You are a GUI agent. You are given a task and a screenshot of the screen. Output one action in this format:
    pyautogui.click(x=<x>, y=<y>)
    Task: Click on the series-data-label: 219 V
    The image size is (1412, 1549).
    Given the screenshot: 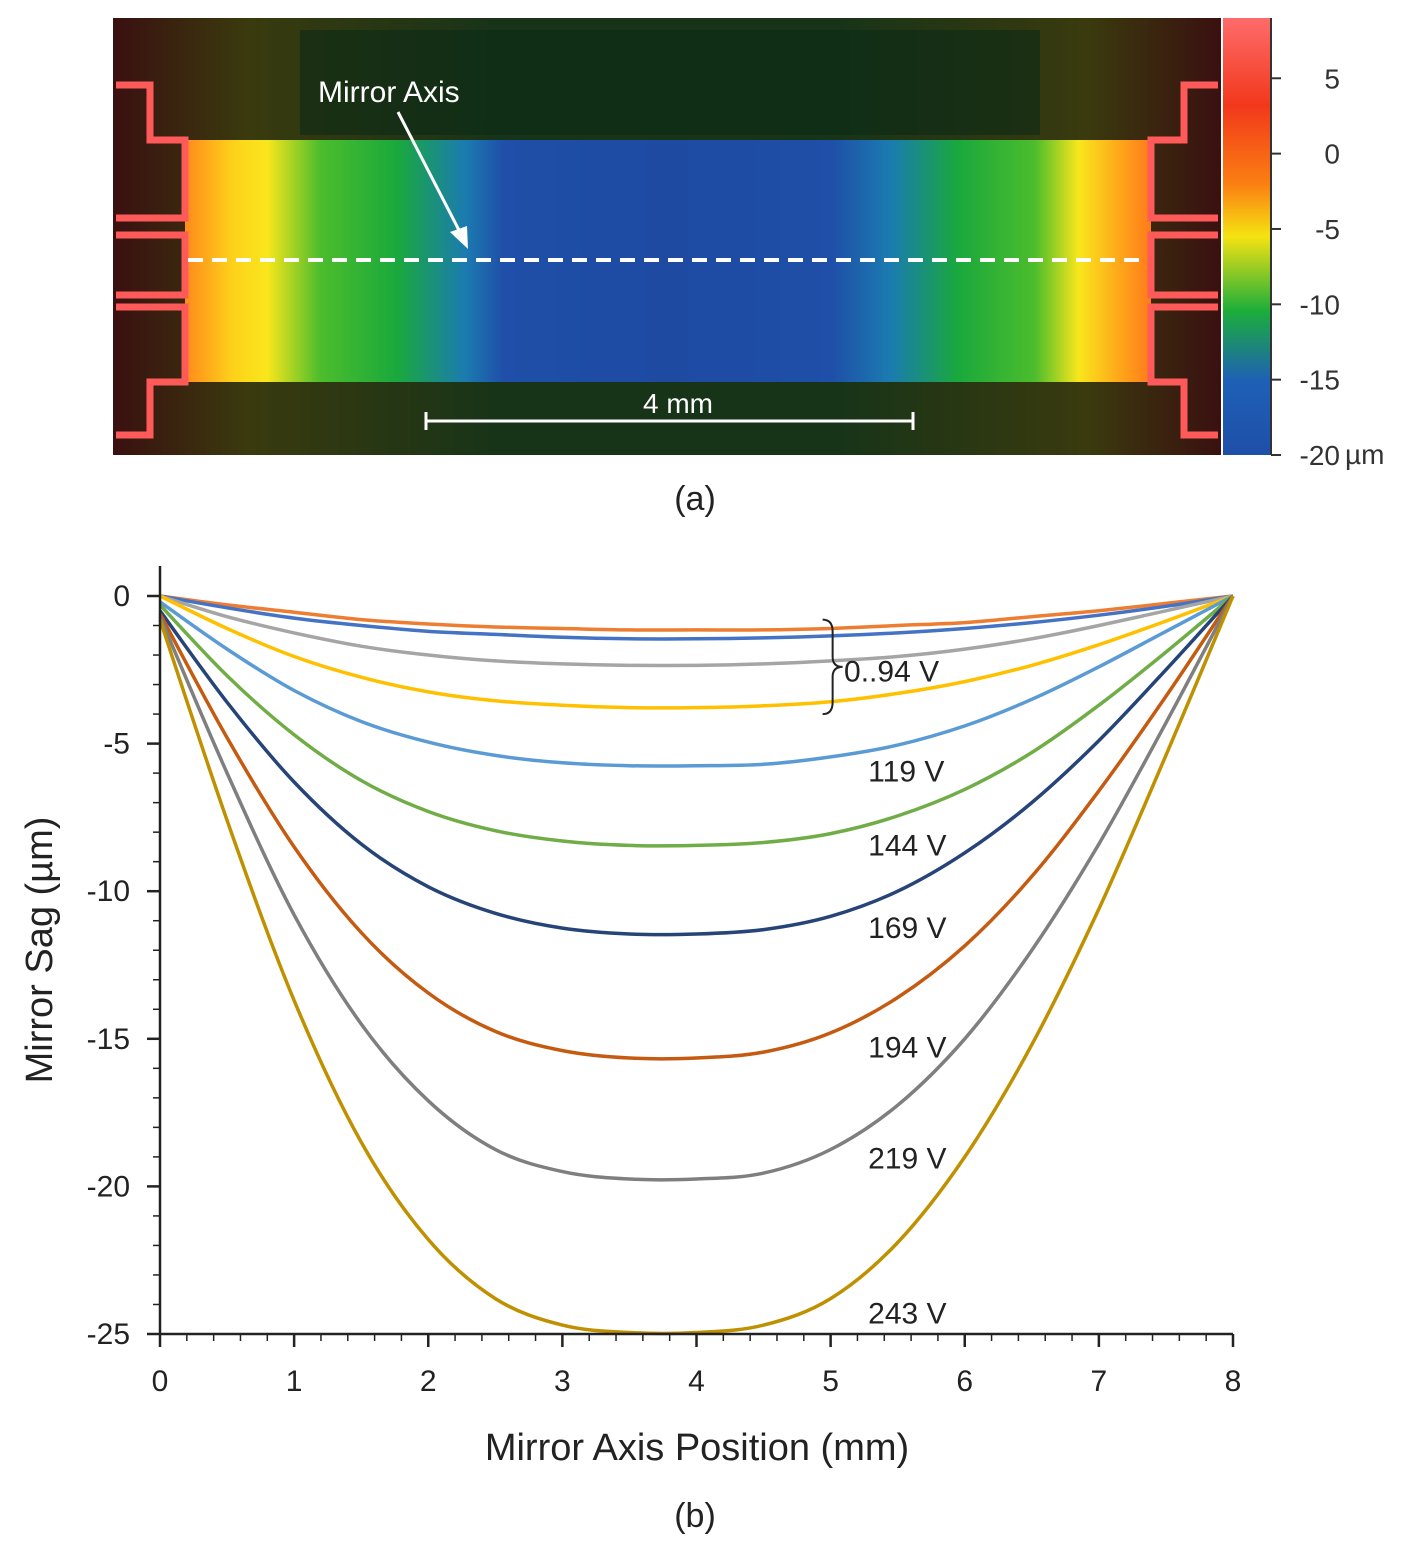 What is the action you would take?
    pyautogui.click(x=907, y=1158)
    